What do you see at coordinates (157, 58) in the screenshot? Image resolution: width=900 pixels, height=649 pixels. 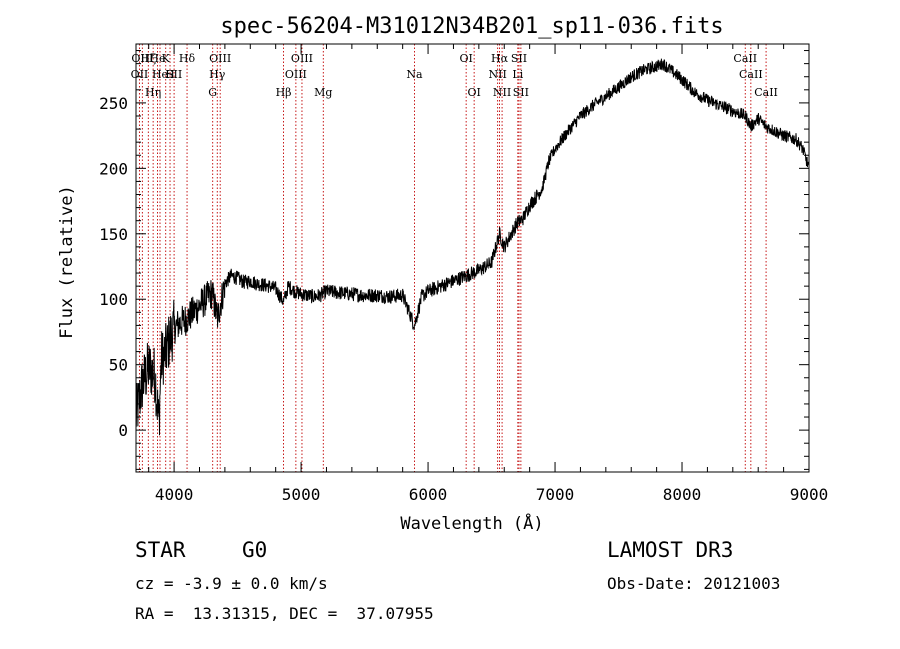 I see `line-label-4: He` at bounding box center [157, 58].